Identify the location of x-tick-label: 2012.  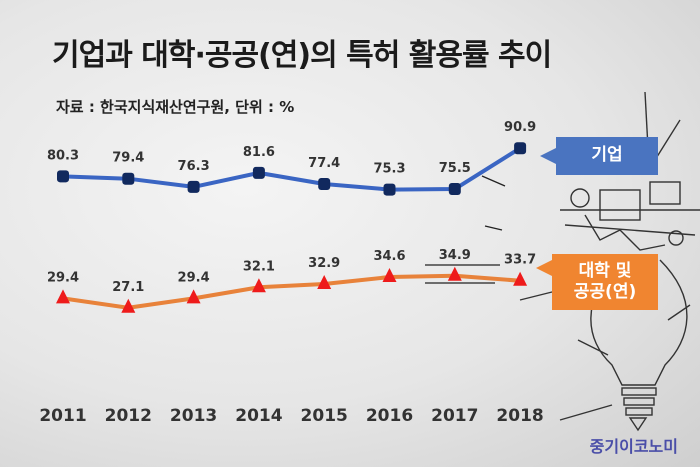
(128, 416).